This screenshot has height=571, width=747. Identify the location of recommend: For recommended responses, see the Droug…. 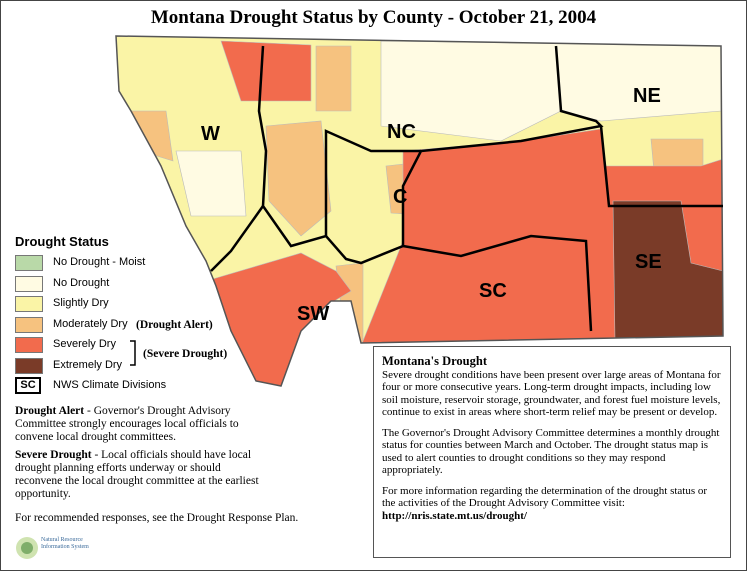
(157, 518).